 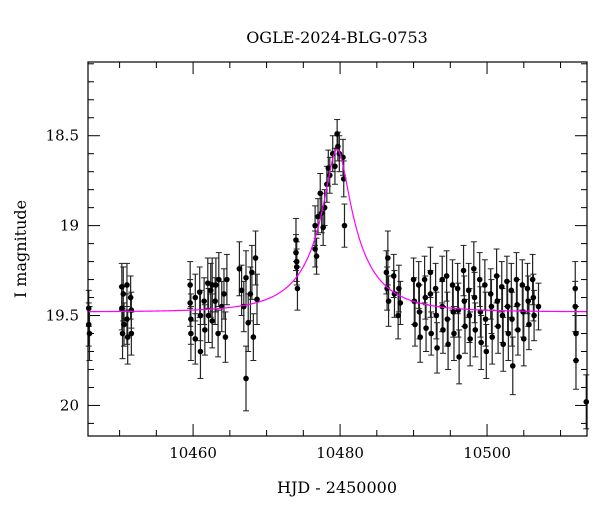 I want to click on y-tick-label: 19, so click(x=69, y=226).